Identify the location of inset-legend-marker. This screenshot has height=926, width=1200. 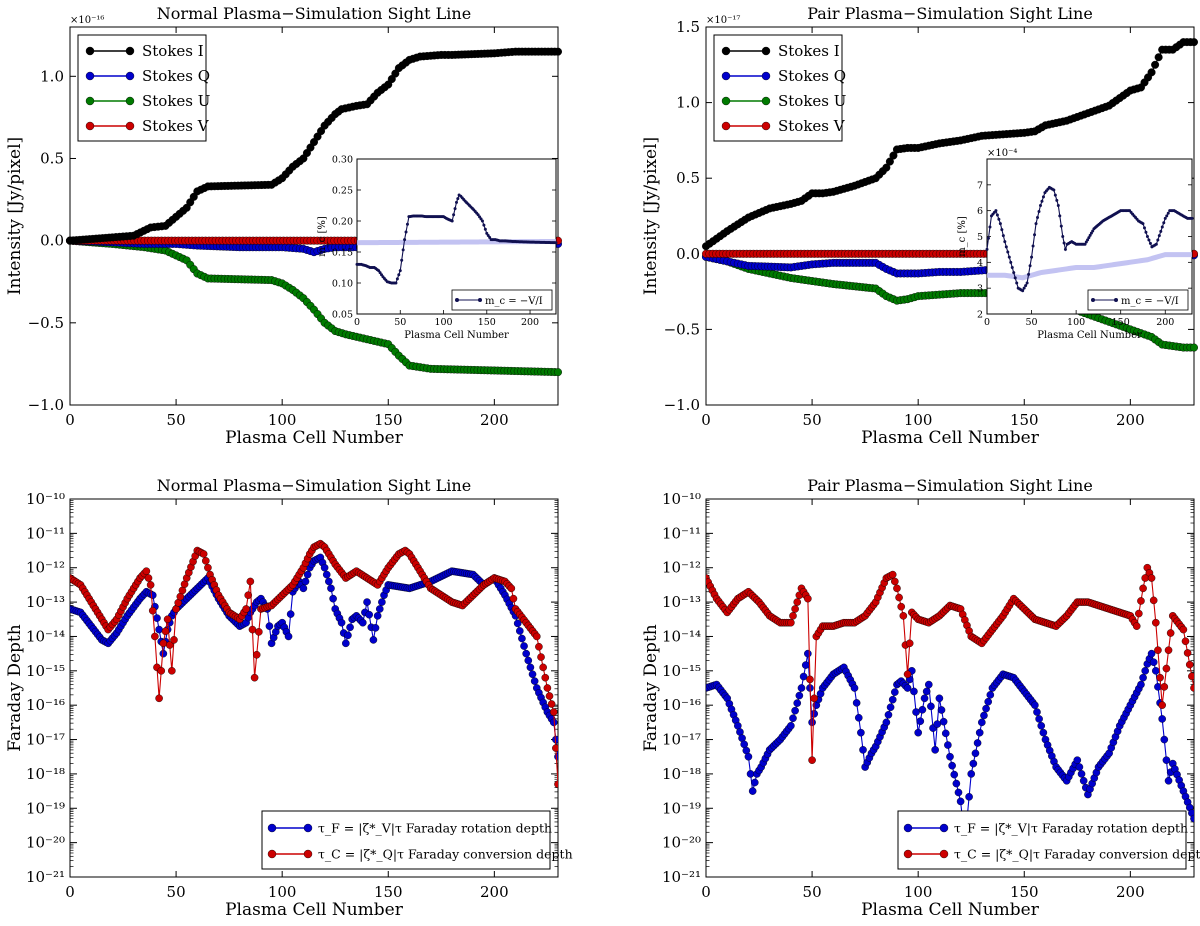
(480, 300).